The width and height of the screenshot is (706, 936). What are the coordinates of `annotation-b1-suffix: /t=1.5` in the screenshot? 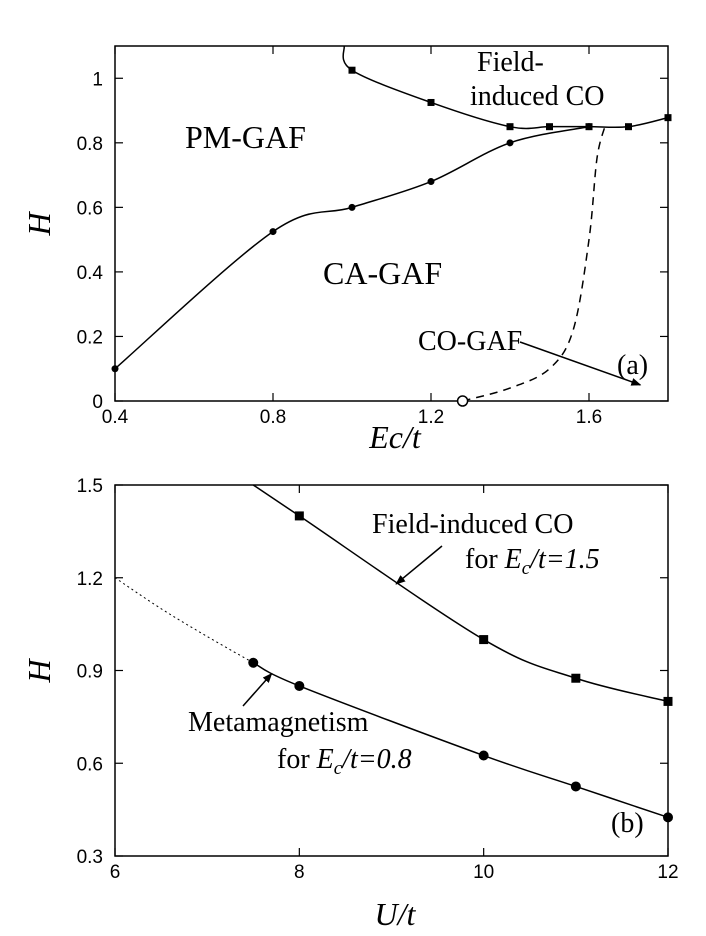 It's located at (563, 559).